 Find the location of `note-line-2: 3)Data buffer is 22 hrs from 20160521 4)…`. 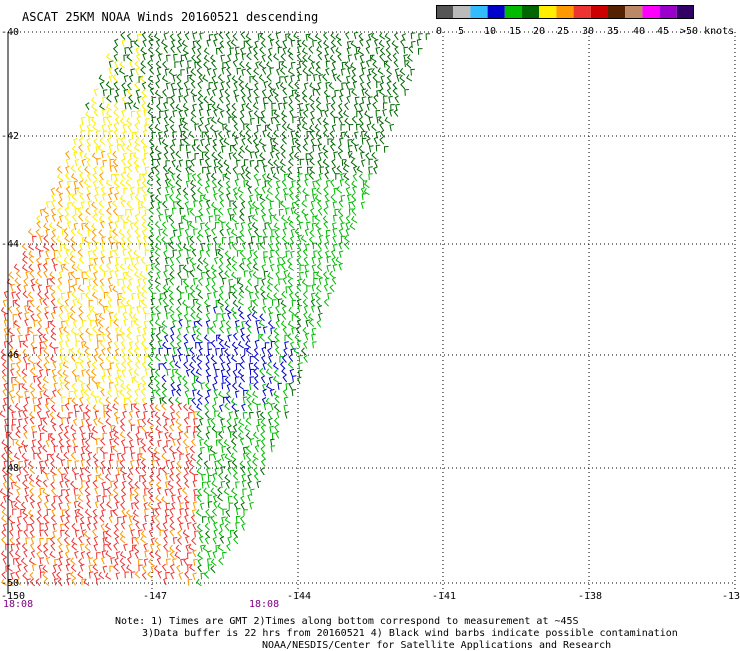

note-line-2: 3)Data buffer is 22 hrs from 20160521 4)… is located at coordinates (410, 633).